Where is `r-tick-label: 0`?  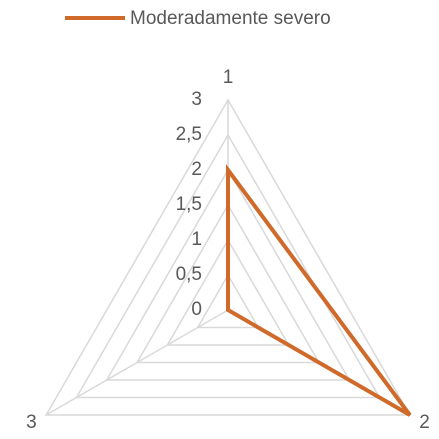 r-tick-label: 0 is located at coordinates (196, 309).